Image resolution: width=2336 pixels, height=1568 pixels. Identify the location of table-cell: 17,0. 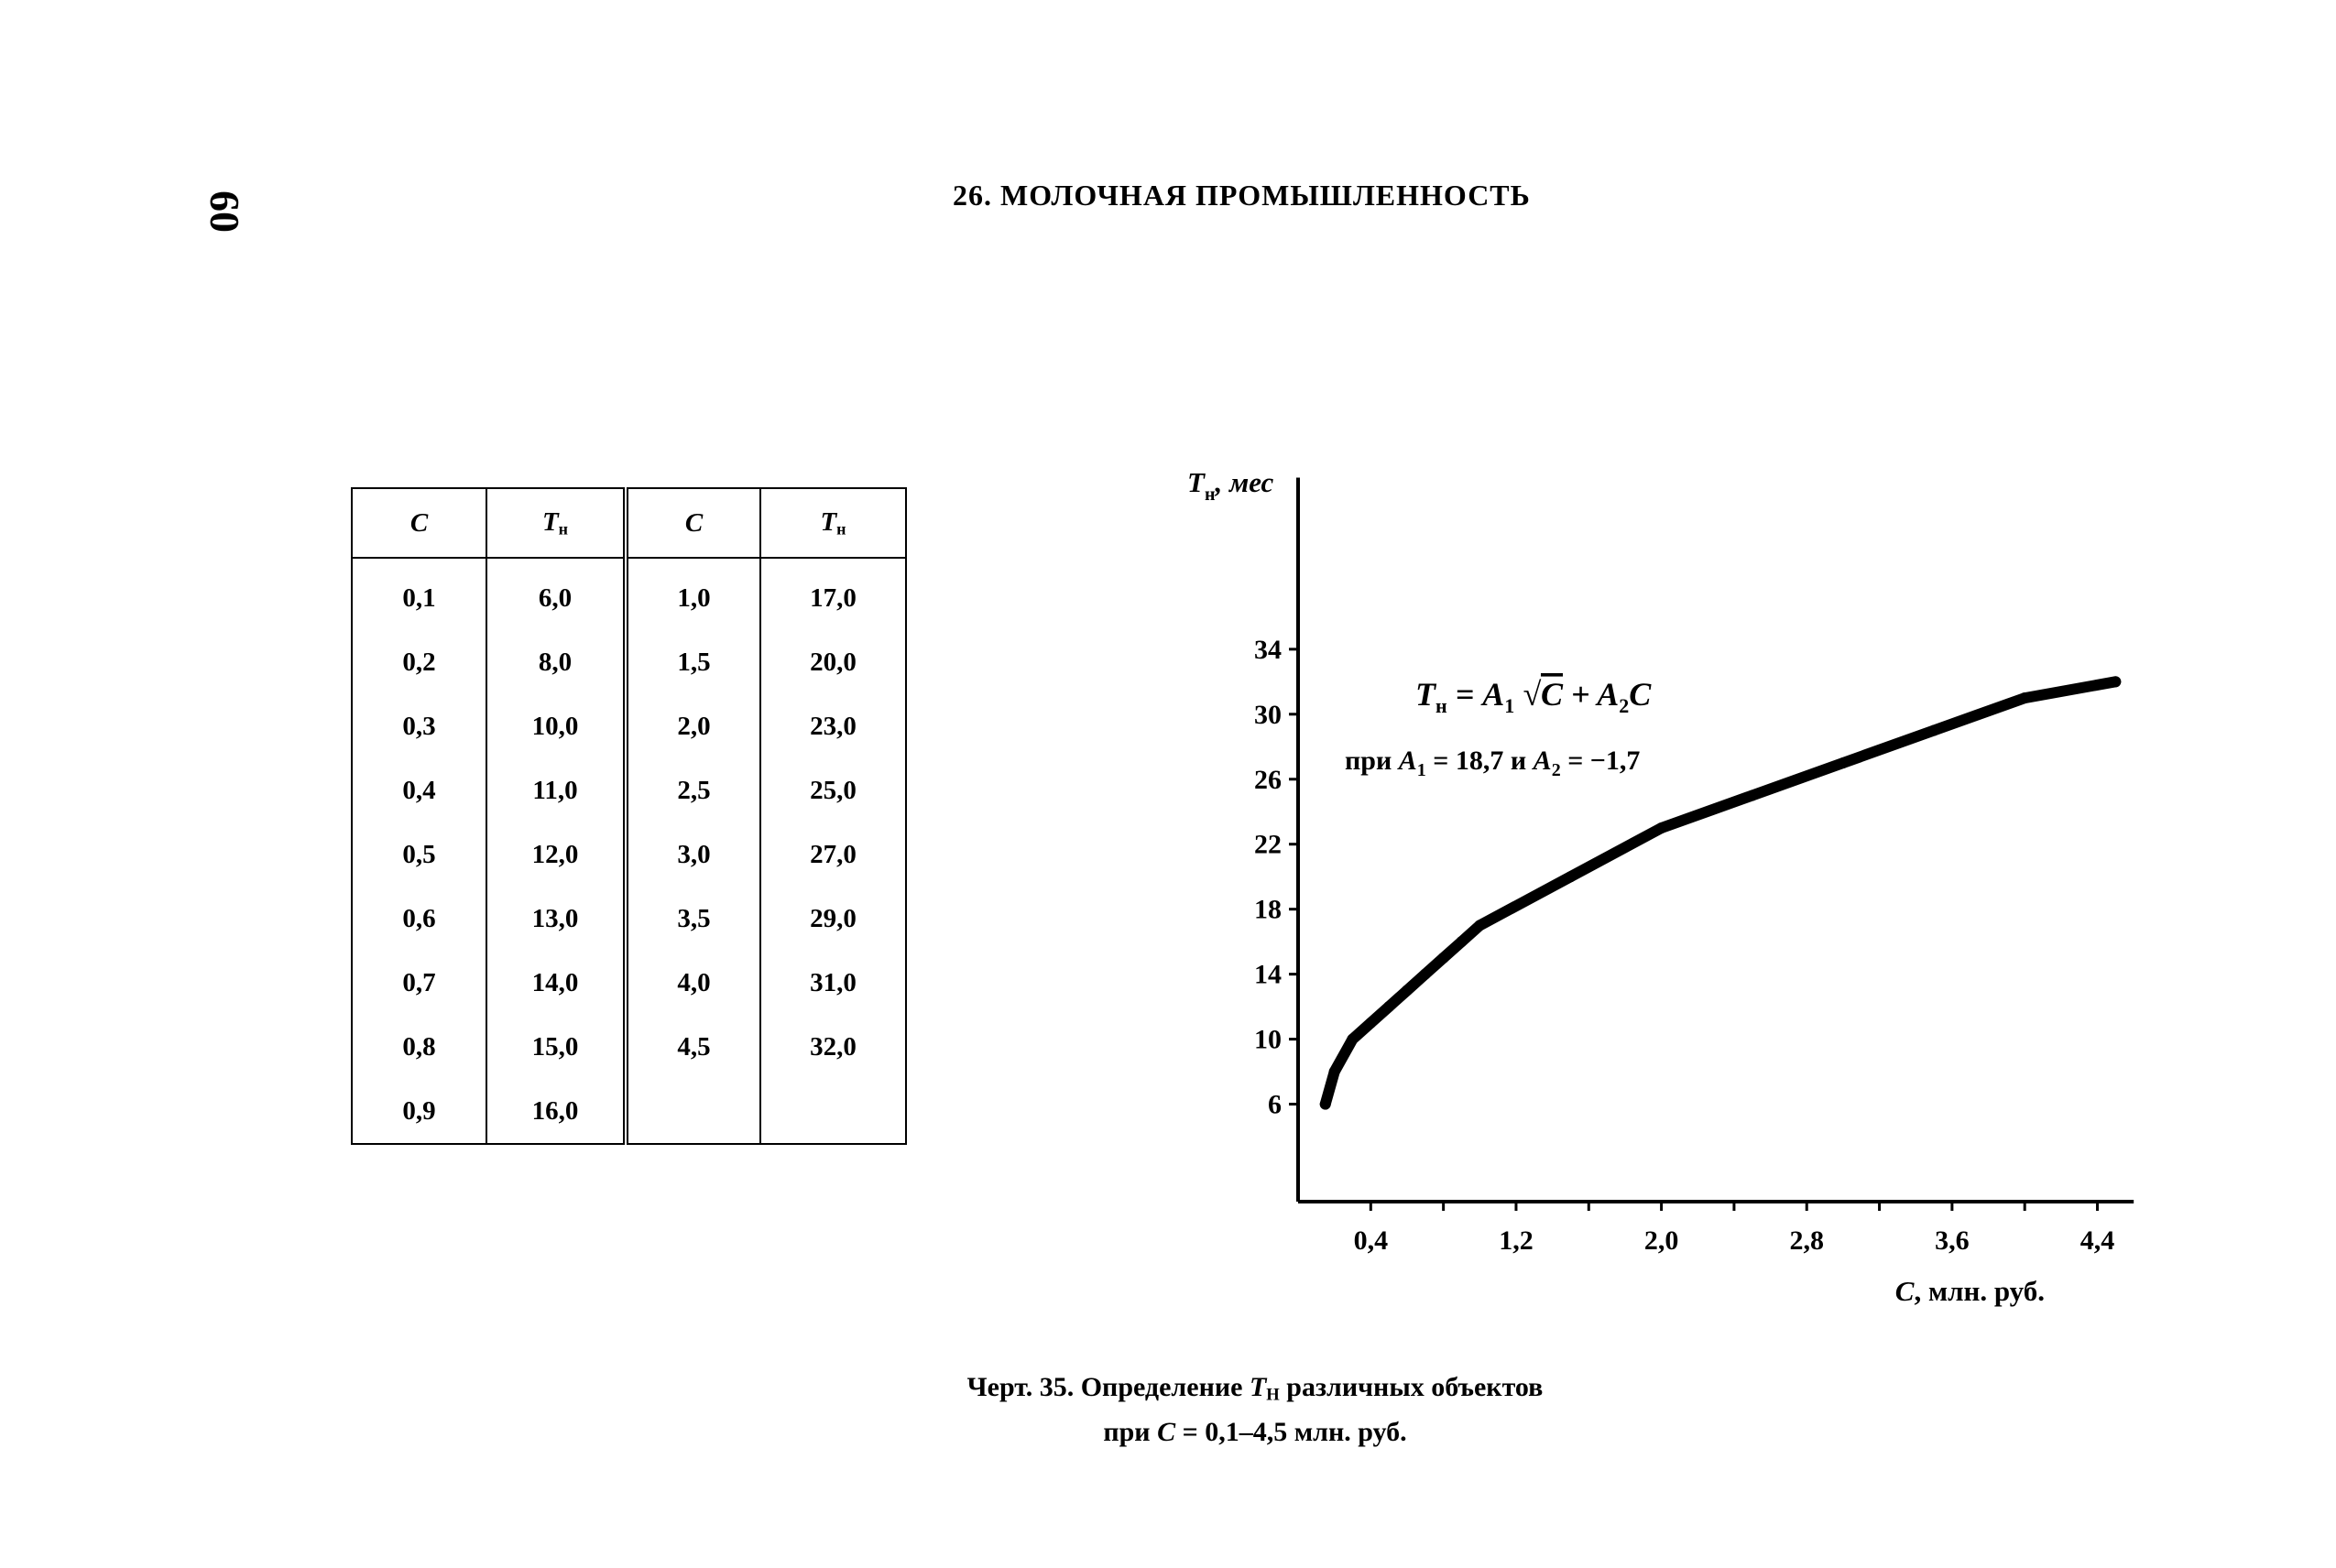
(833, 594).